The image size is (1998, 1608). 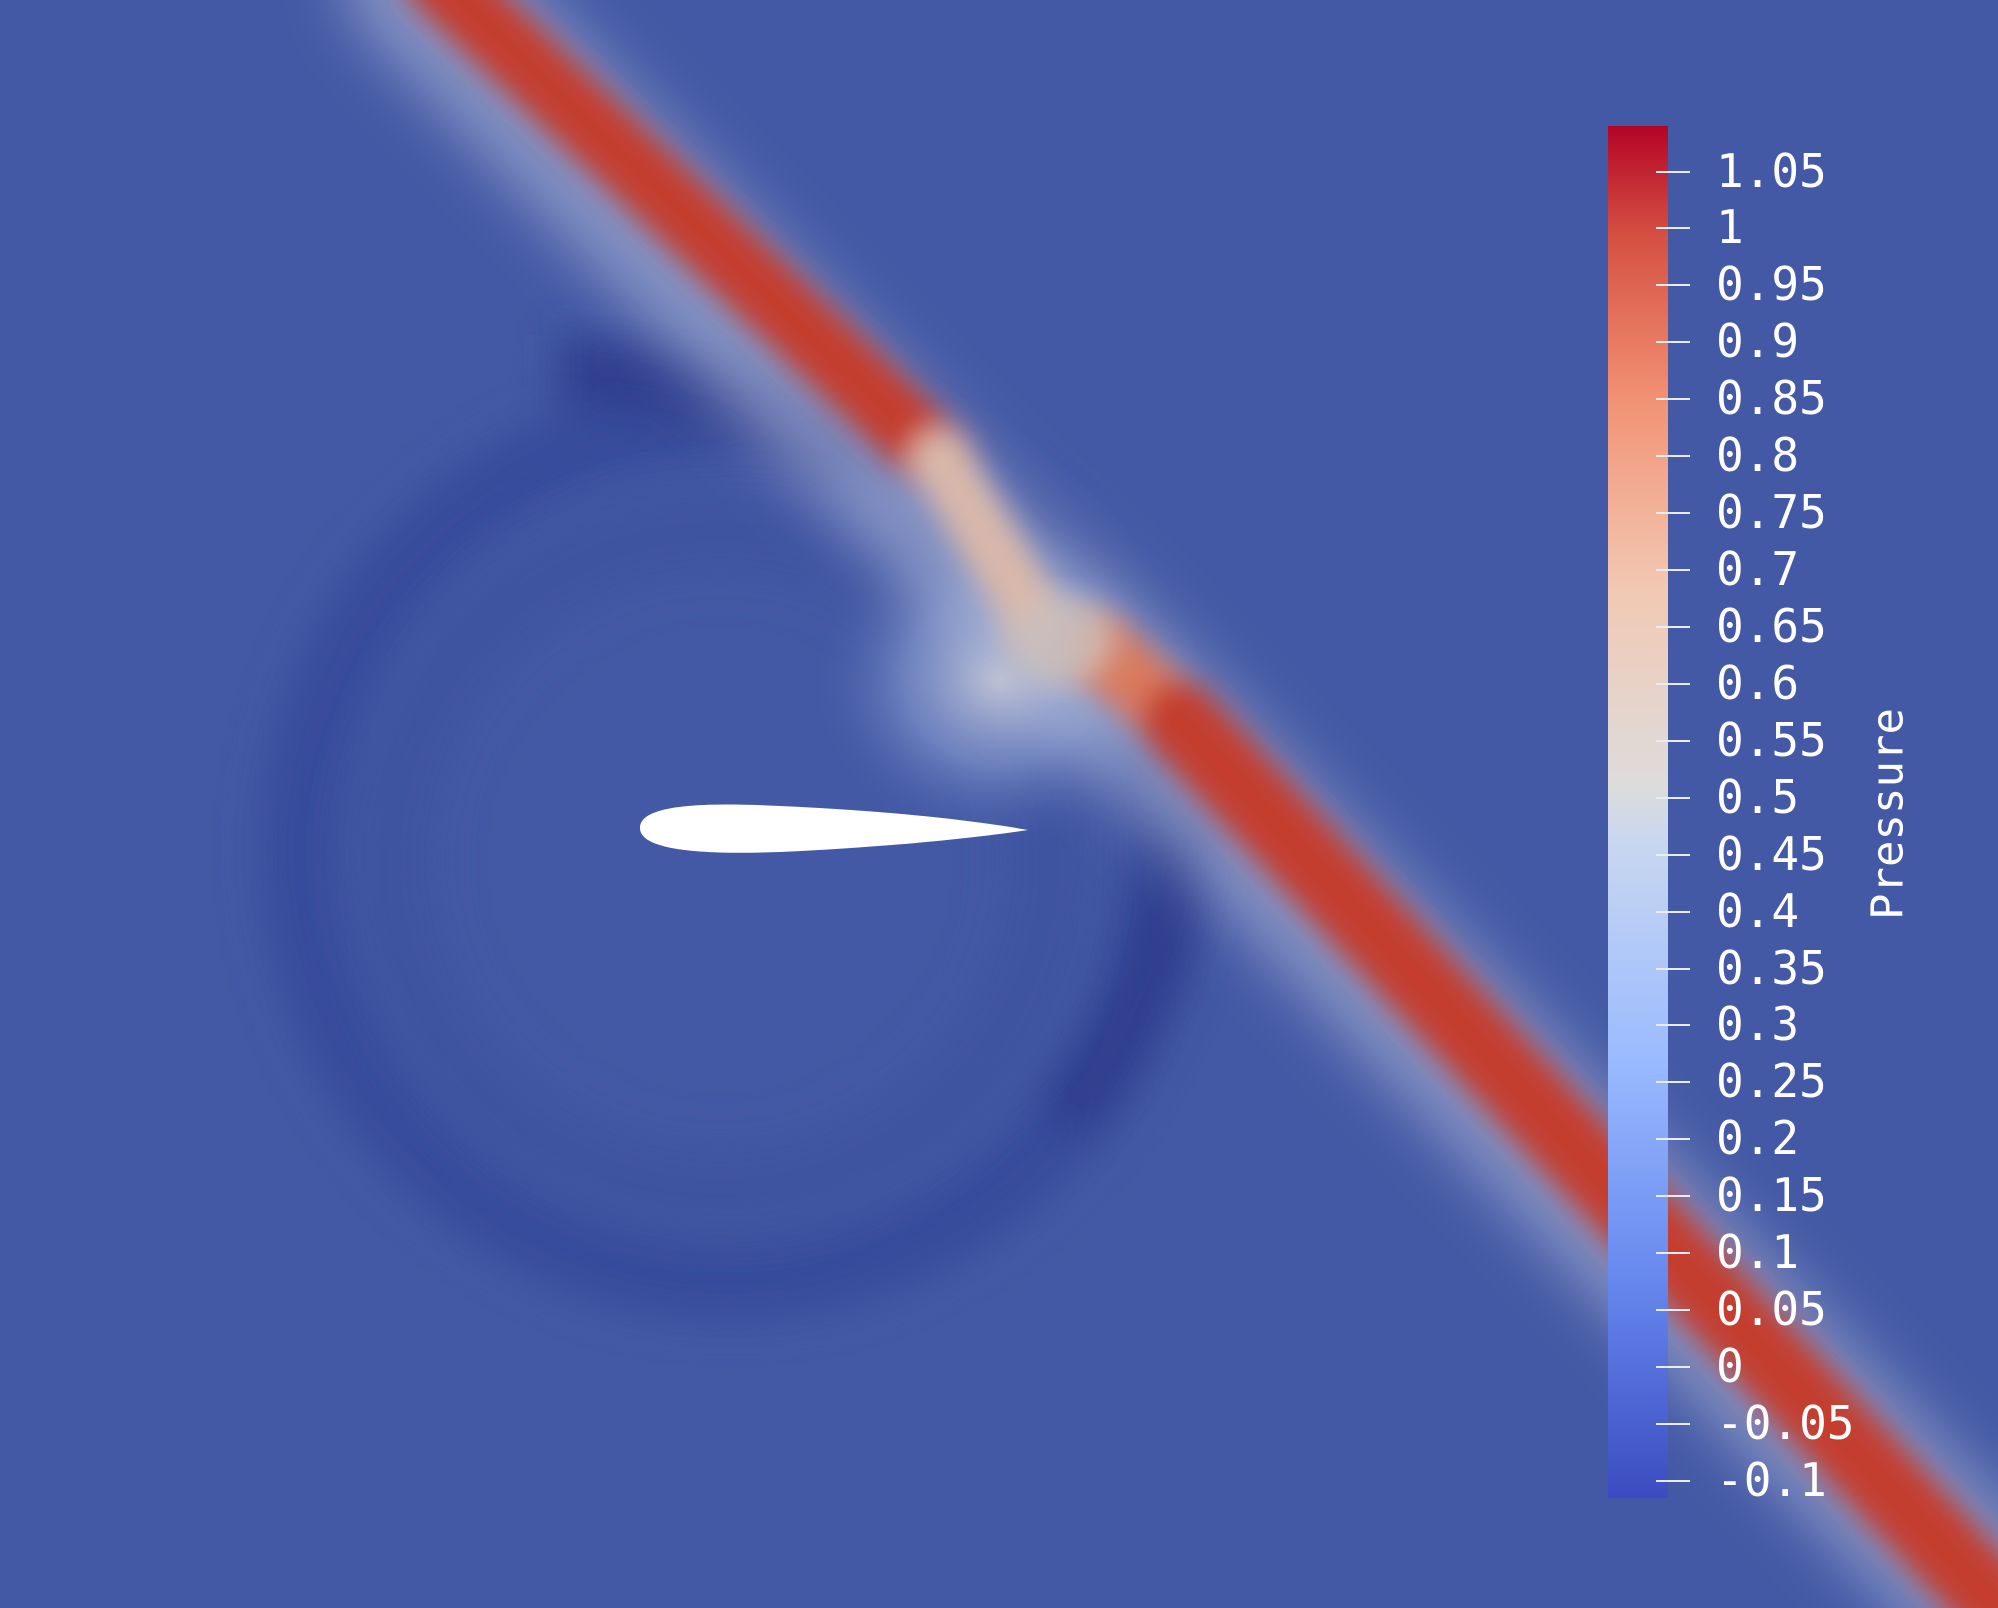 What do you see at coordinates (1758, 569) in the screenshot?
I see `colorbar-tick-label: 0.7` at bounding box center [1758, 569].